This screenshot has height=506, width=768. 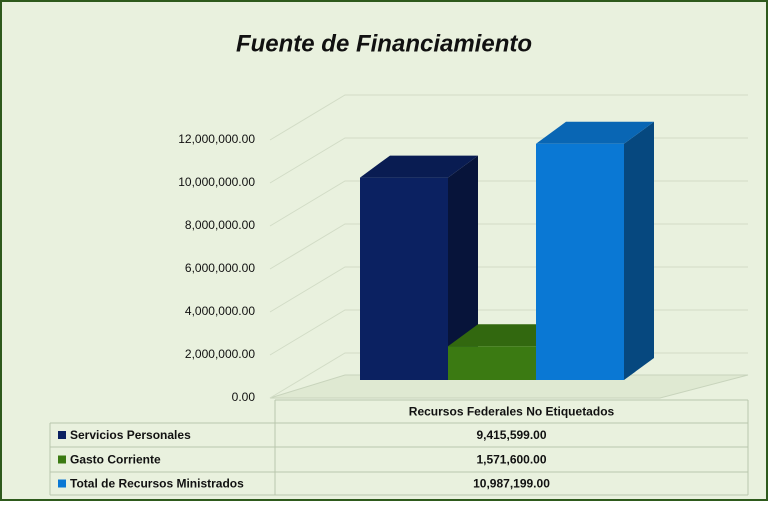 What do you see at coordinates (216, 182) in the screenshot?
I see `y-tick-label: 10,000,000.00` at bounding box center [216, 182].